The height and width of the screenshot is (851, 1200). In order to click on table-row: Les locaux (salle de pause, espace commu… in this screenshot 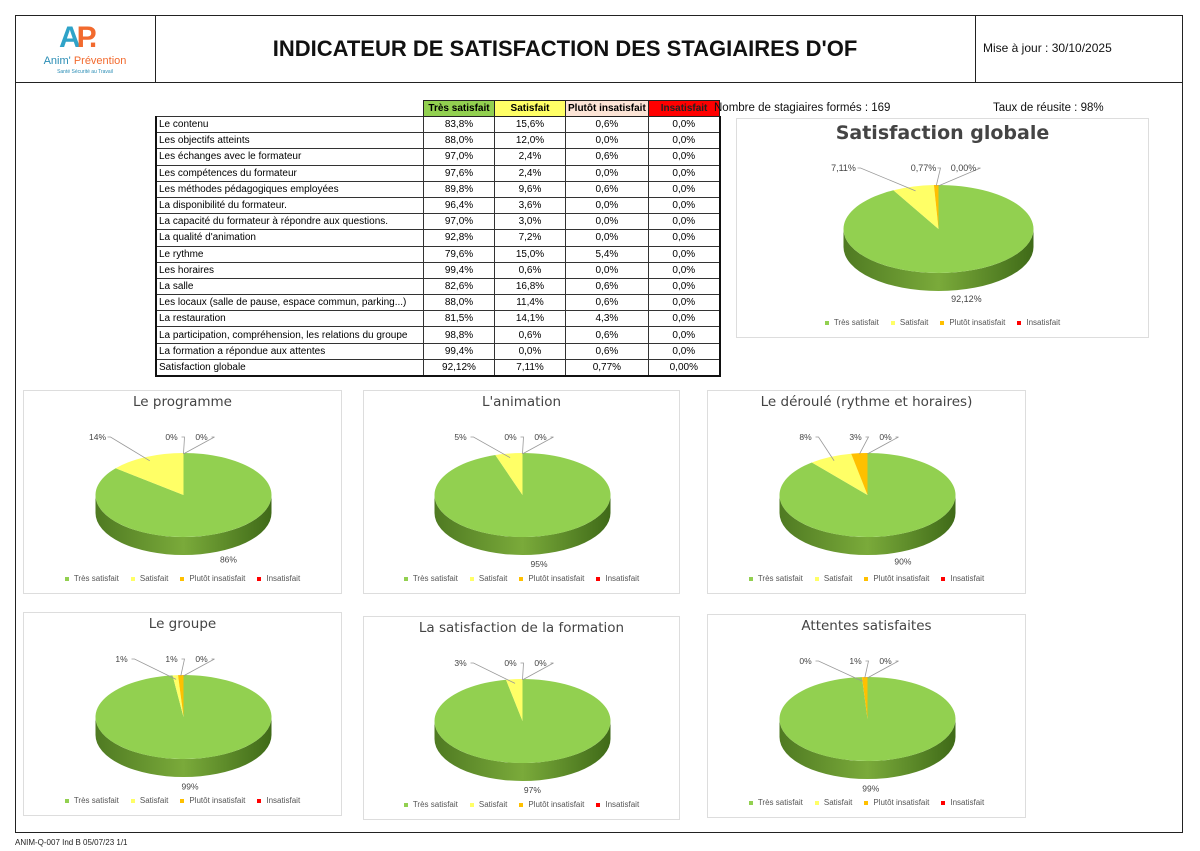, I will do `click(438, 303)`.